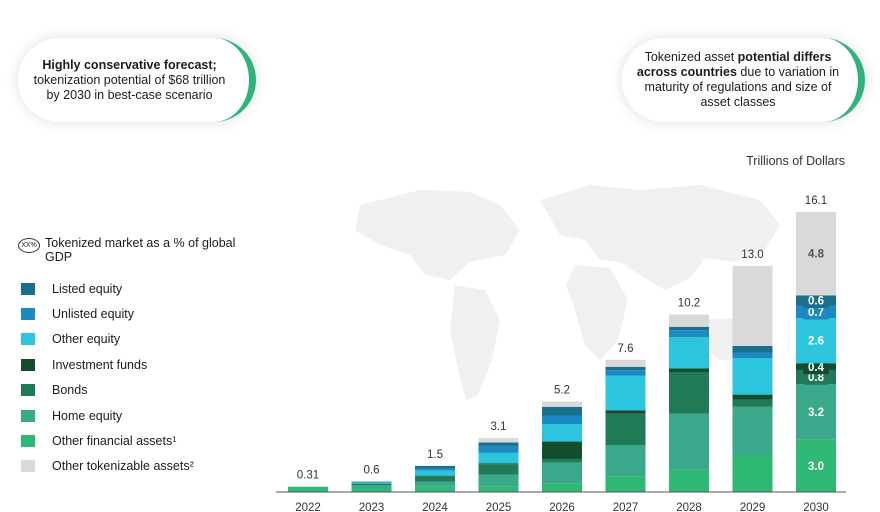 The width and height of the screenshot is (880, 512). I want to click on legend-label: Investment funds, so click(100, 364).